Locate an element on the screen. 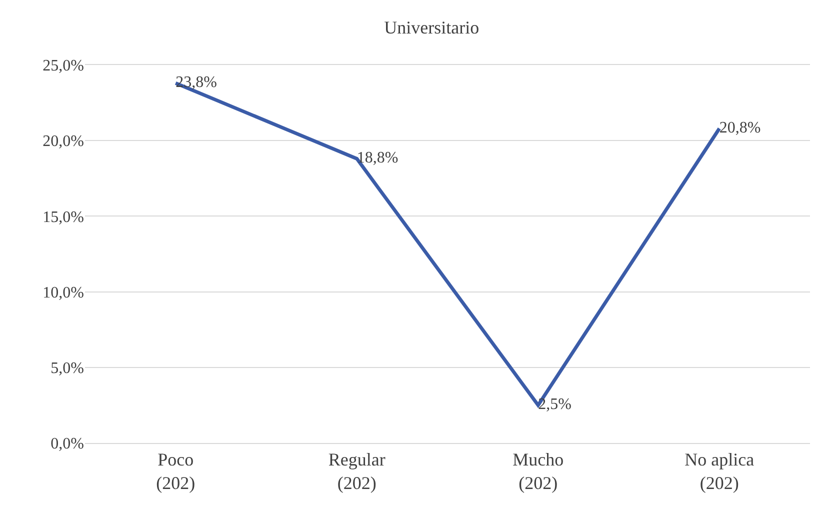 This screenshot has width=830, height=523. x-tick-label: Mucho (202) is located at coordinates (538, 471).